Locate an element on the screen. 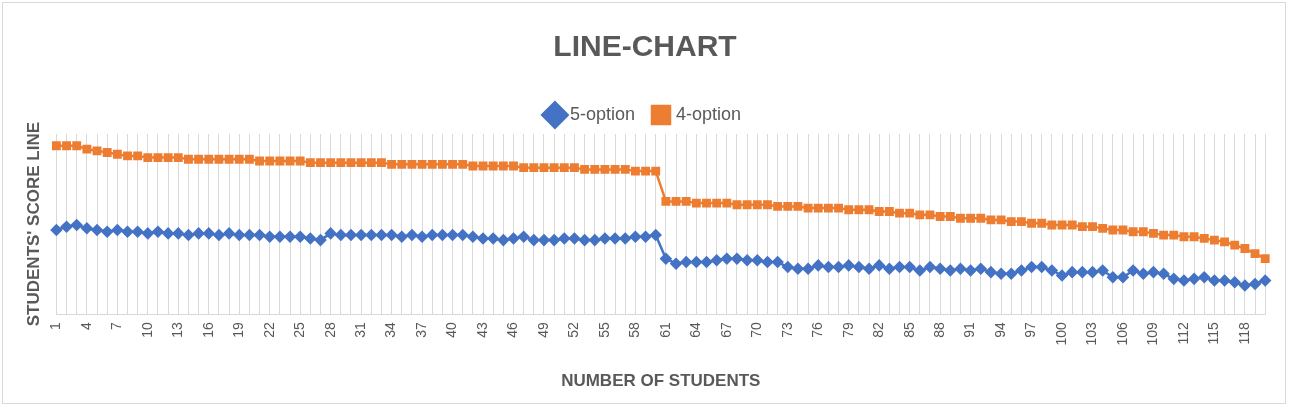  x-tick-label: 97 is located at coordinates (1030, 330).